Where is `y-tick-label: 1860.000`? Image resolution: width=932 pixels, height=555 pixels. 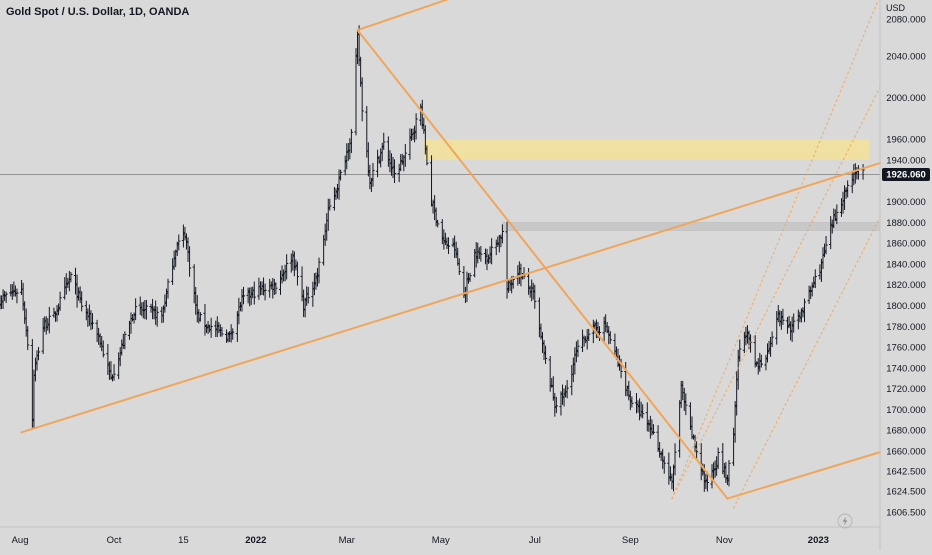
y-tick-label: 1860.000 is located at coordinates (906, 244).